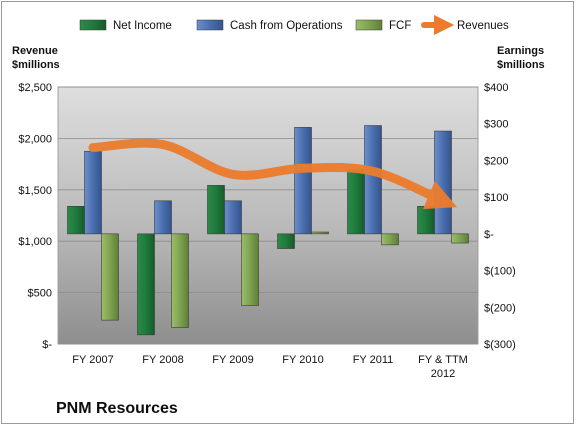  What do you see at coordinates (373, 360) in the screenshot?
I see `x-tick-label: FY 2011` at bounding box center [373, 360].